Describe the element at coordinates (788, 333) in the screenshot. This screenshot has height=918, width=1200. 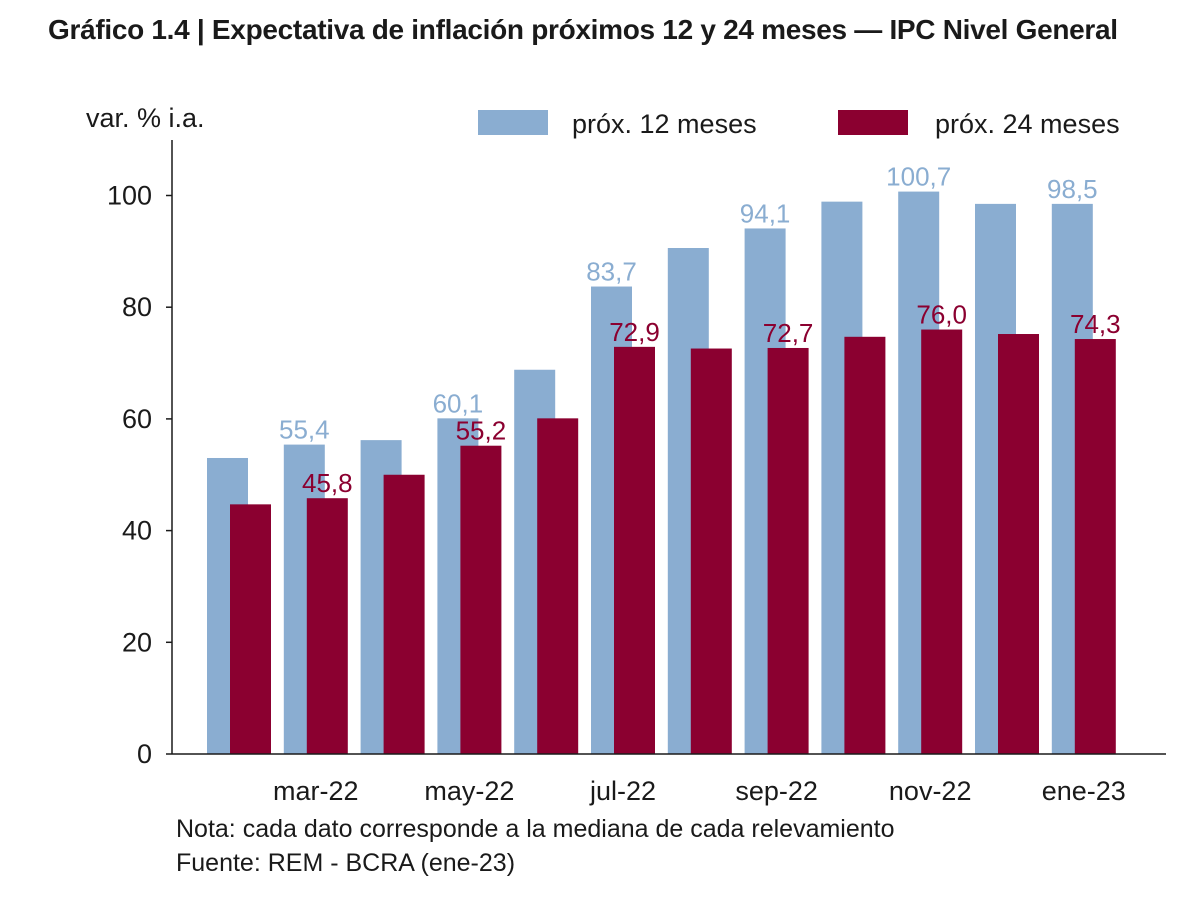
I see `data-label-24-meses: 72,7` at that location.